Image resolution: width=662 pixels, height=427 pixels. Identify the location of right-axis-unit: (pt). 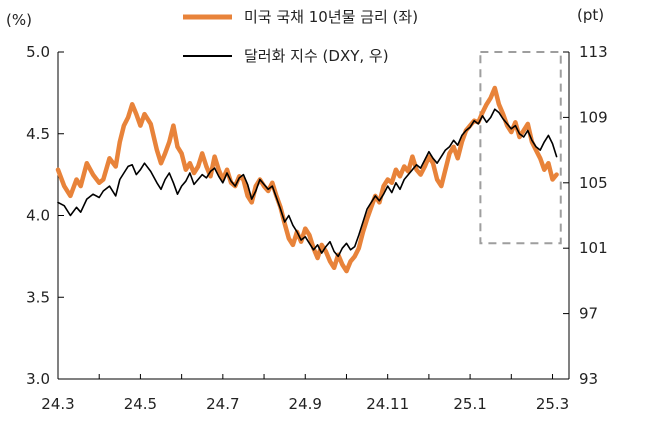
(590, 15).